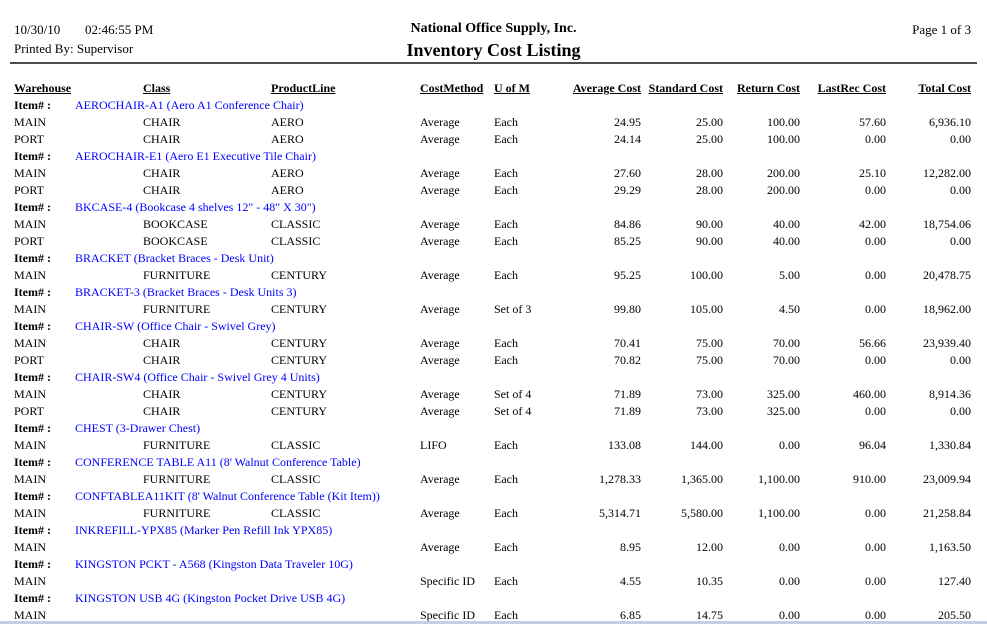  I want to click on column-header-average-cost: Average Cost, so click(606, 88).